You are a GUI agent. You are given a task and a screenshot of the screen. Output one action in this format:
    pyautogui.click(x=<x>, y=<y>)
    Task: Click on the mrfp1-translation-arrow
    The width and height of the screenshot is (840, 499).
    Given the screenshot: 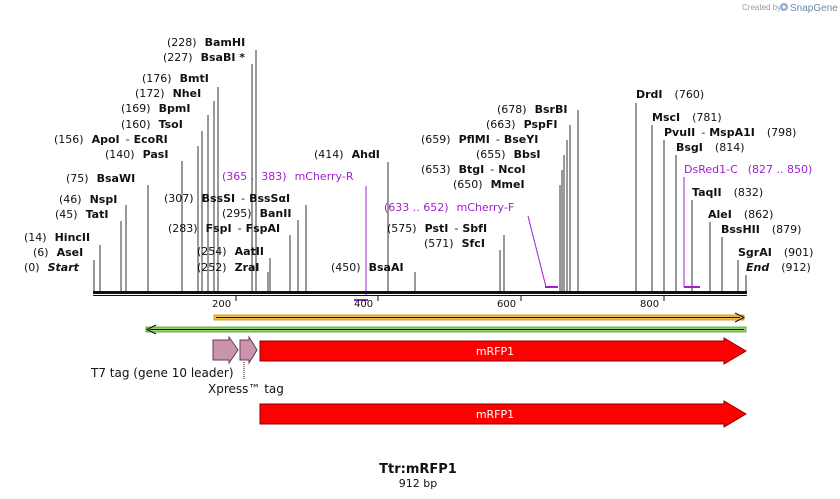 What is the action you would take?
    pyautogui.click(x=503, y=414)
    